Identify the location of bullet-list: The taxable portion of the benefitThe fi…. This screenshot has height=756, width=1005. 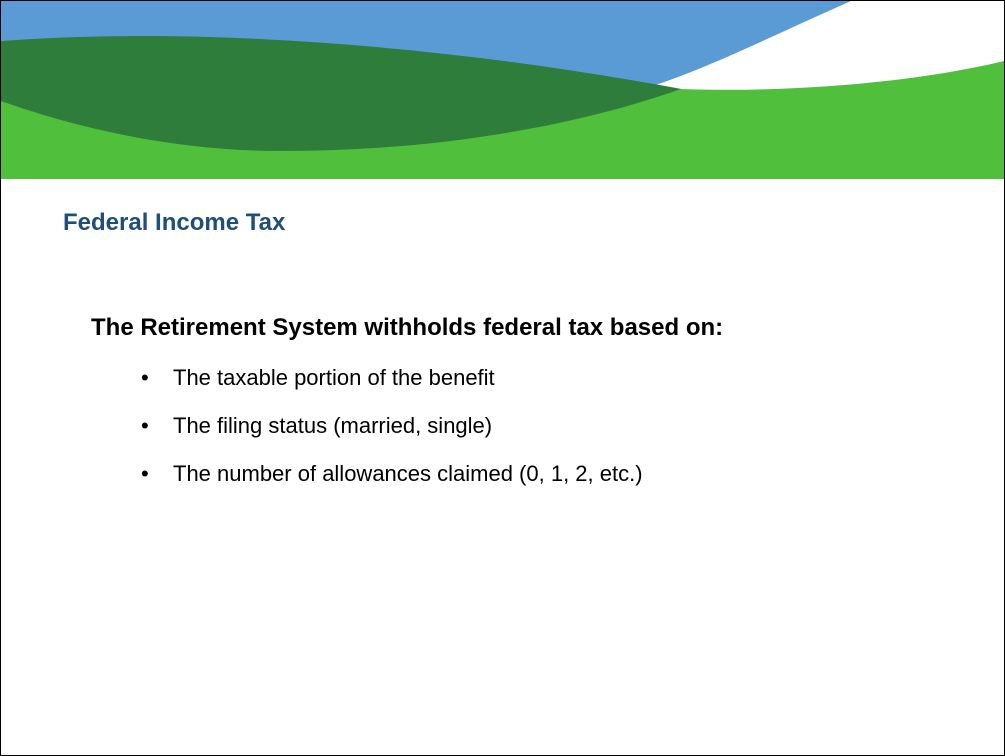
(392, 435).